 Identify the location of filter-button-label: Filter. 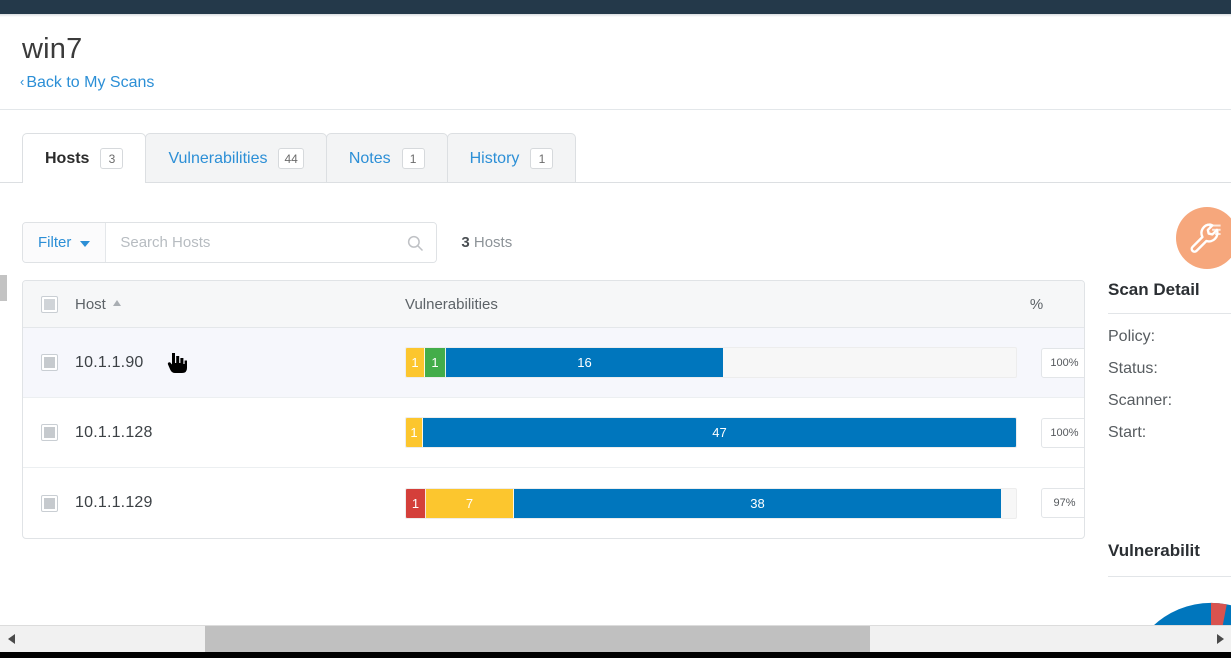
(55, 242).